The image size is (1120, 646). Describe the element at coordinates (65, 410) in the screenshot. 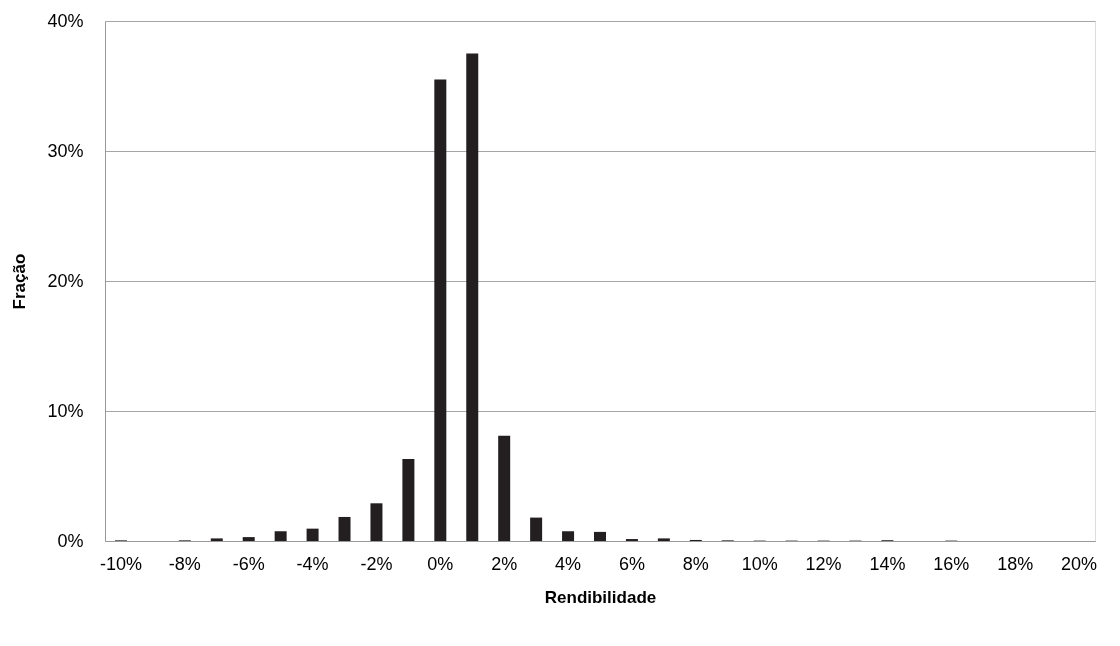

I see `y-tick-label: 10%` at that location.